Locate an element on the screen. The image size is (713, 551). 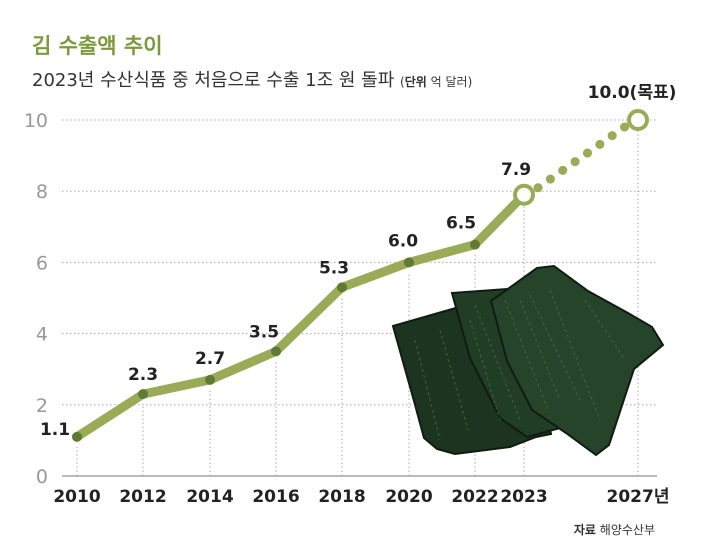
source-value: 해양수산부 is located at coordinates (627, 530).